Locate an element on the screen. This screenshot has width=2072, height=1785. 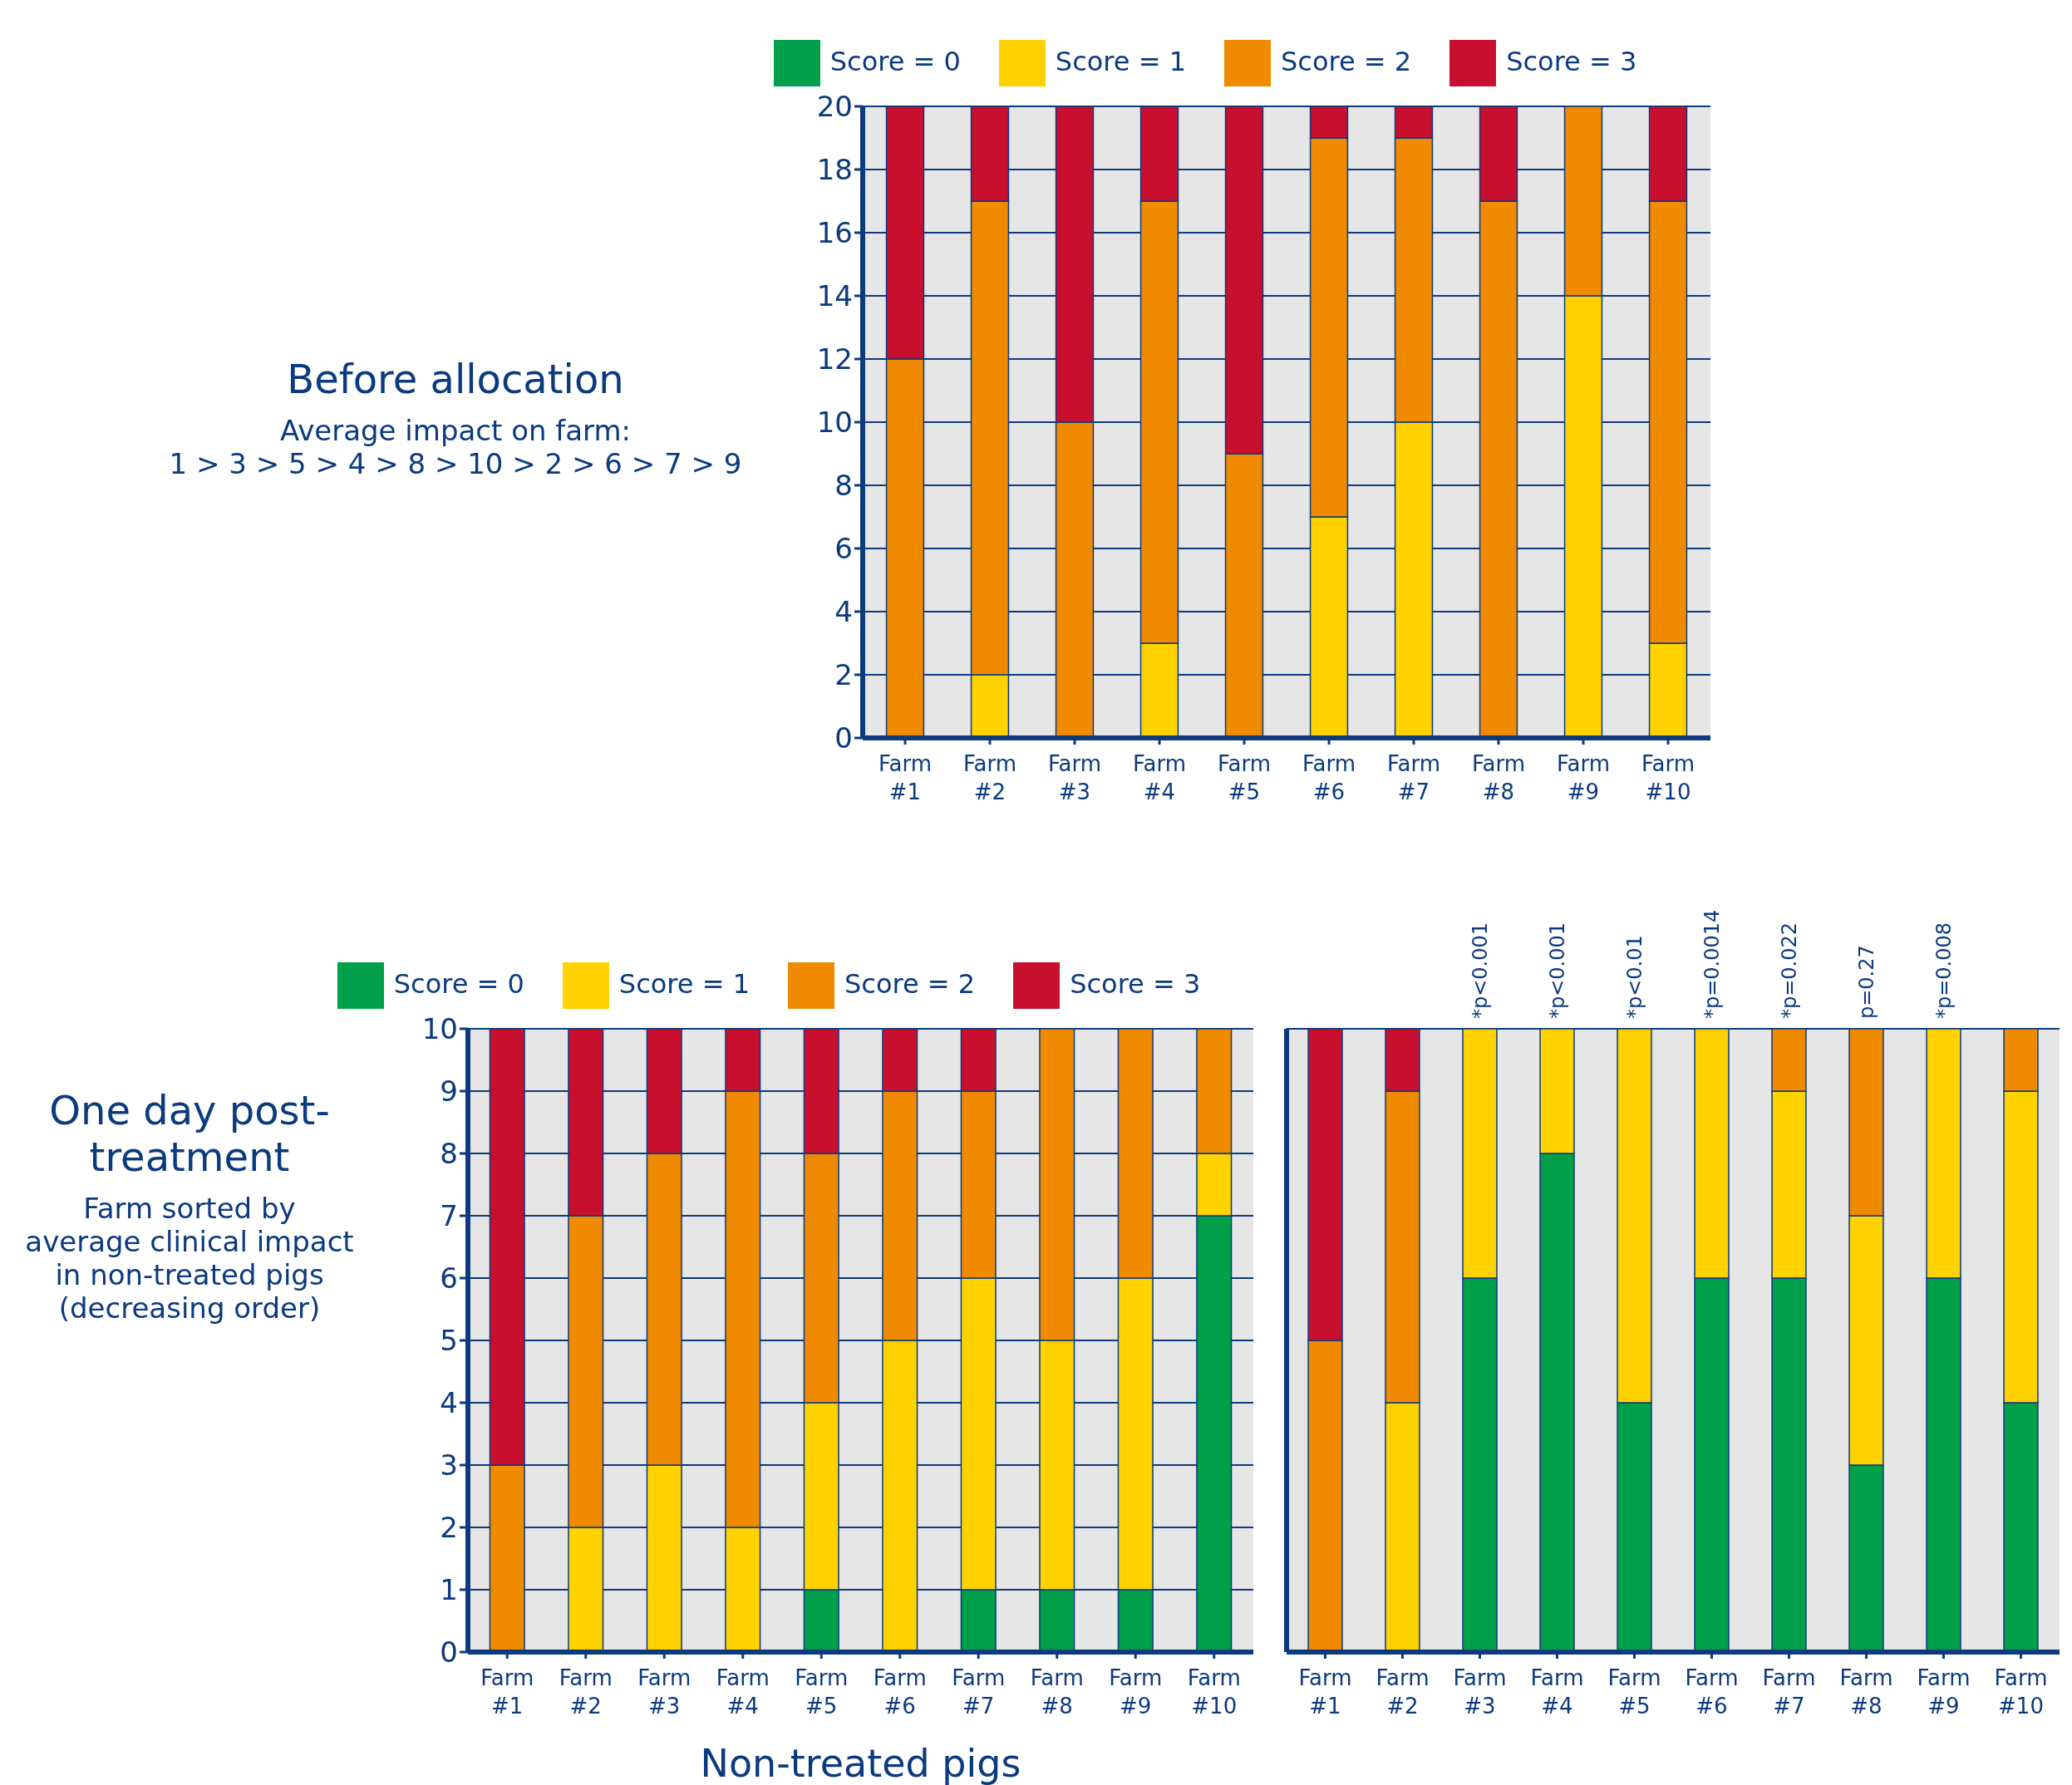
y-tick-label: 7 is located at coordinates (449, 1216).